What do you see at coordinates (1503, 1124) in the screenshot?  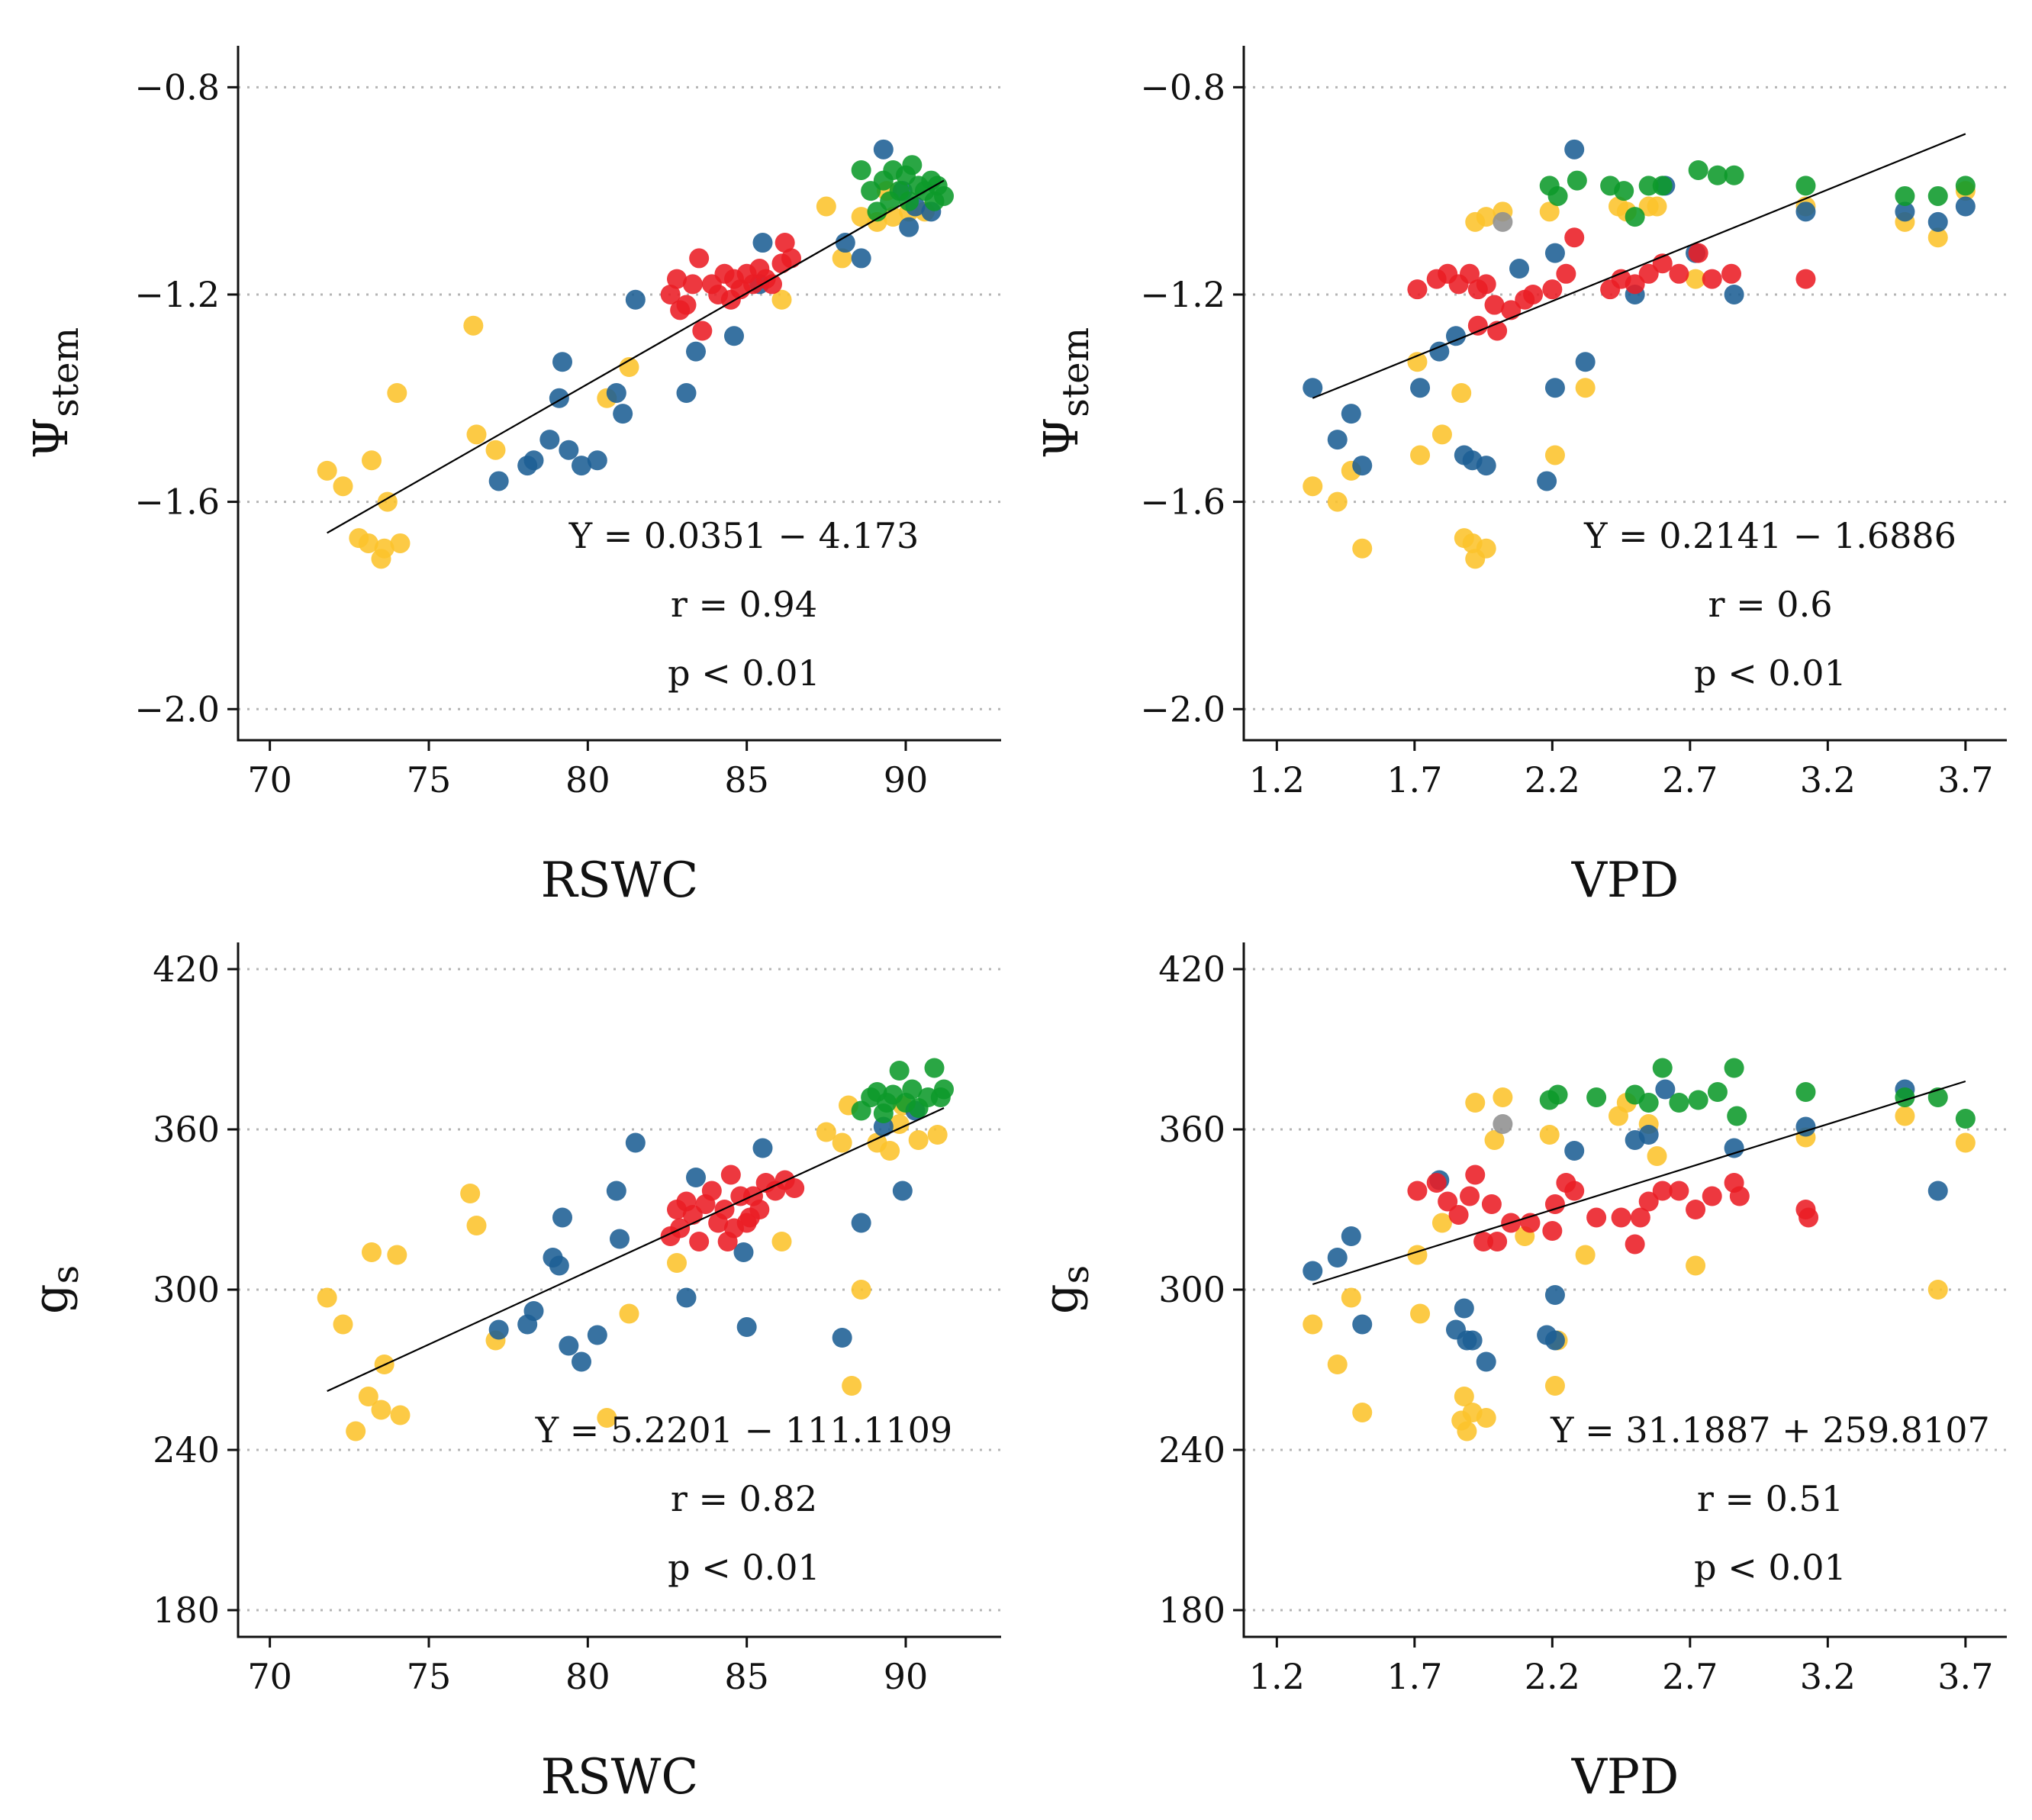 I see `point-gray` at bounding box center [1503, 1124].